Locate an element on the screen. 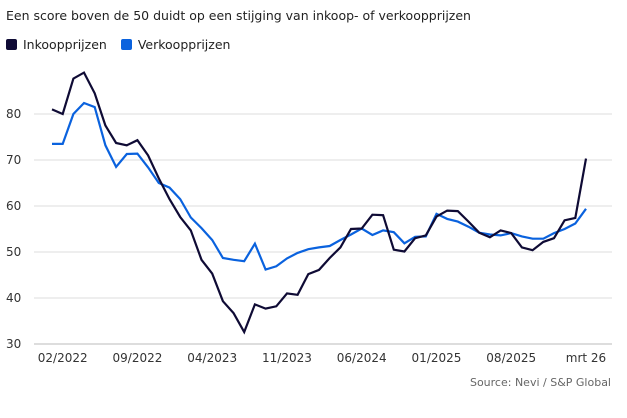 Image resolution: width=627 pixels, height=418 pixels. legend-item-inkoopprijzen: Inkoopprijzen is located at coordinates (56, 44).